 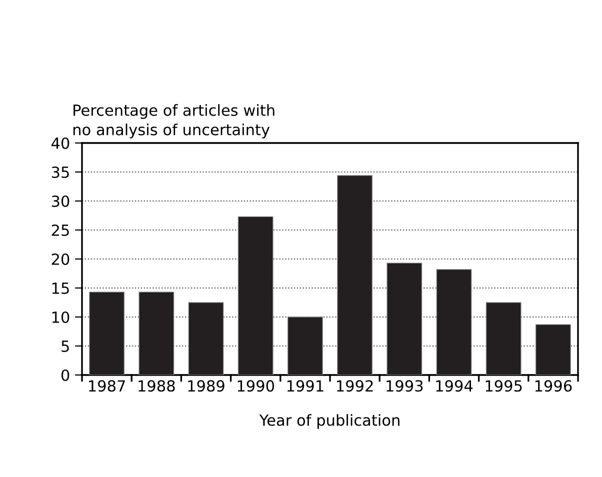 I want to click on x-tick-label: 1994, so click(x=454, y=386).